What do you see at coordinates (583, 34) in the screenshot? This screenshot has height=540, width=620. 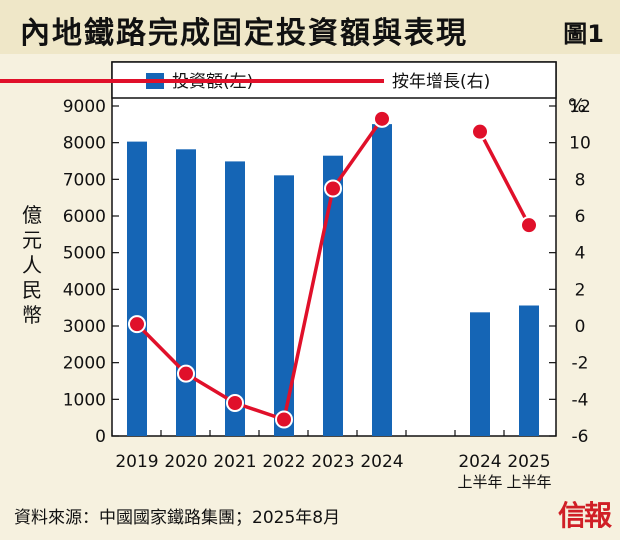 I see `figure-number: 圖1` at bounding box center [583, 34].